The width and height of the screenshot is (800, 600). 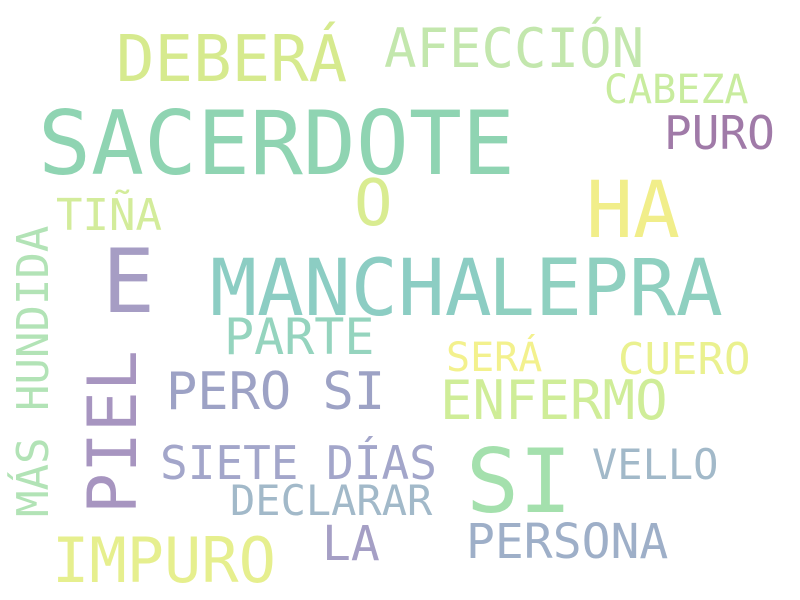 I want to click on word-lepra: LEPRA, so click(x=605, y=289).